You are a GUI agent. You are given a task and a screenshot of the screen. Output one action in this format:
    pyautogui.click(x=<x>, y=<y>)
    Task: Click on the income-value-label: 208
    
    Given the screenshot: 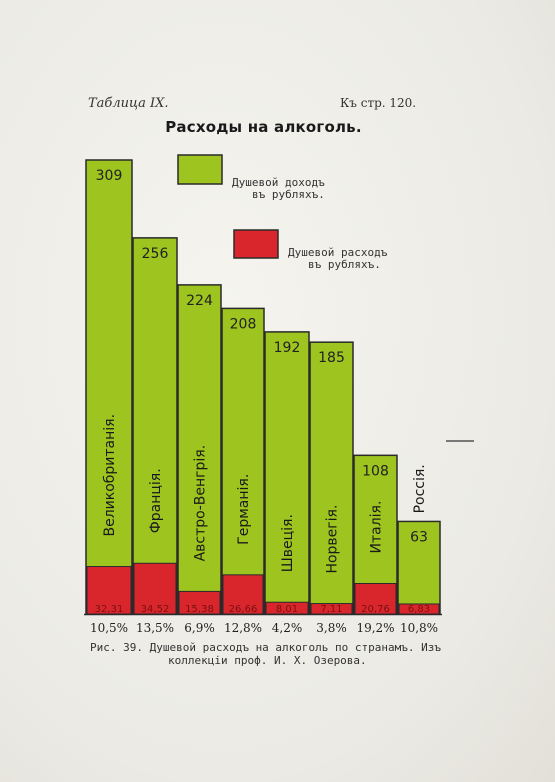 What is the action you would take?
    pyautogui.click(x=243, y=324)
    